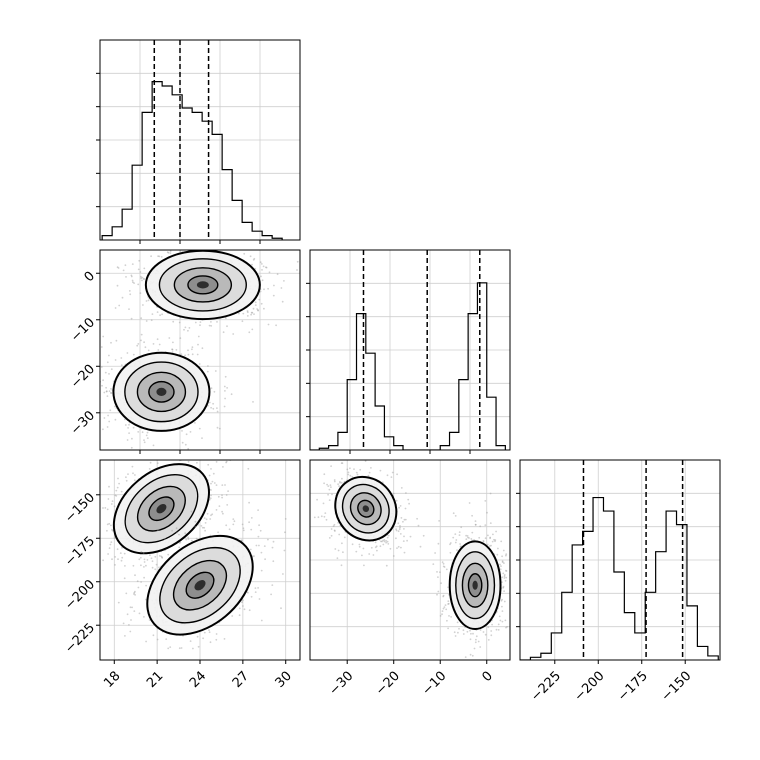  What do you see at coordinates (198, 680) in the screenshot?
I see `x-tick-label: 24` at bounding box center [198, 680].